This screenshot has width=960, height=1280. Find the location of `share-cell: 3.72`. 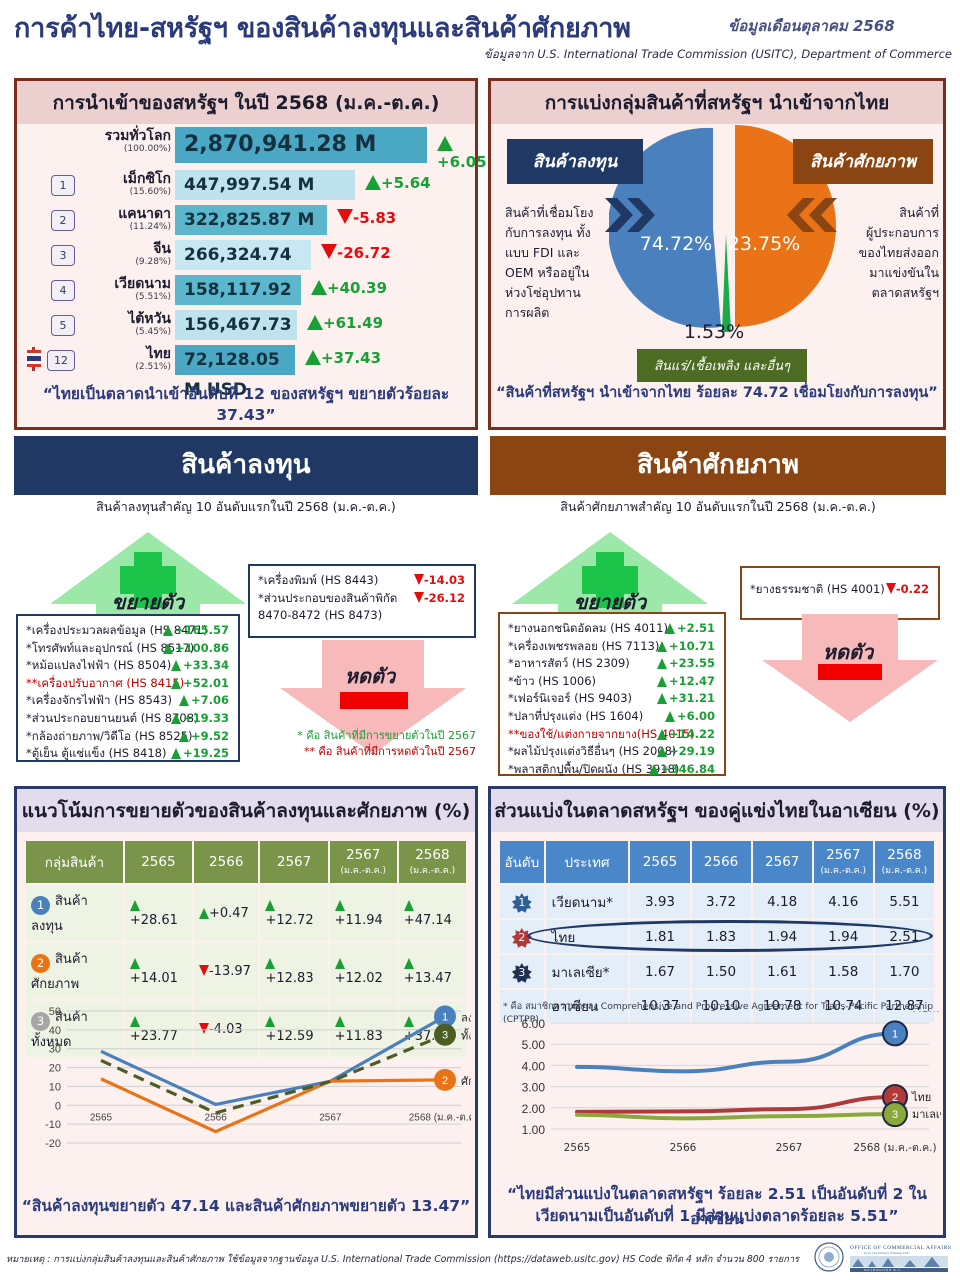

share-cell: 3.72 is located at coordinates (721, 901).